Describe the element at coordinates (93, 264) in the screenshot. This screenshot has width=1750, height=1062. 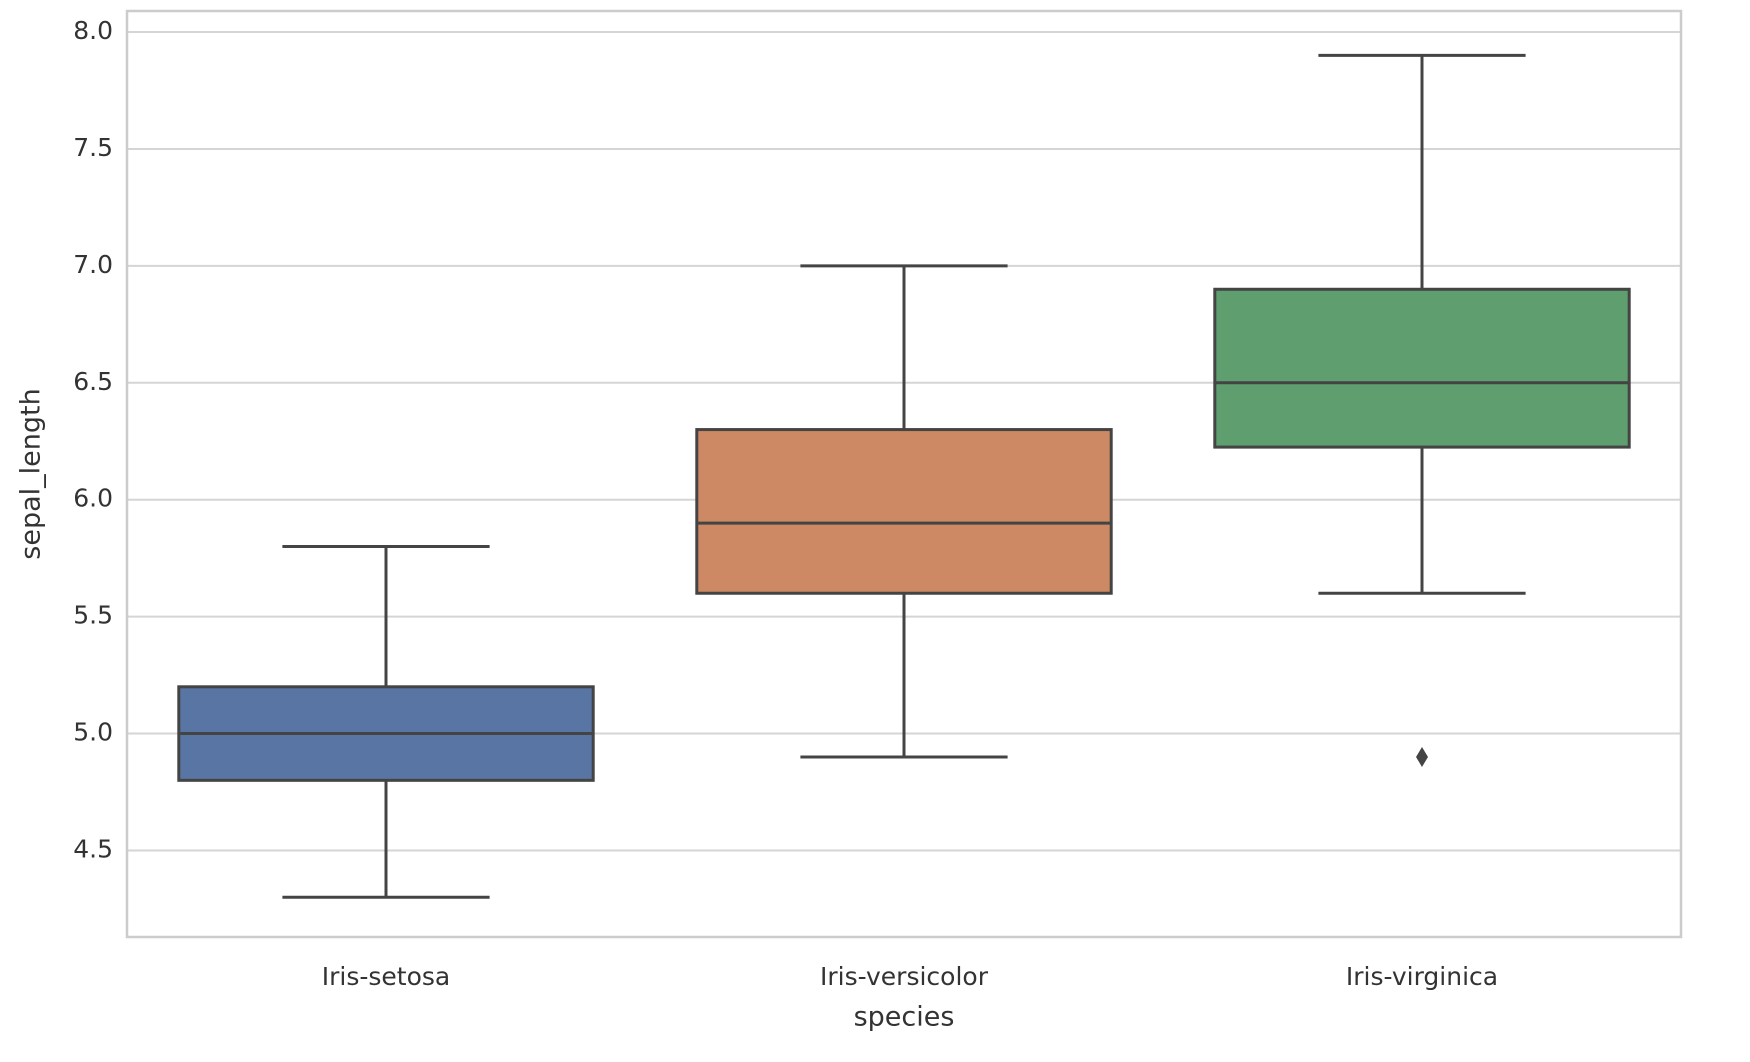
I see `y-tick-label: 7.0` at that location.